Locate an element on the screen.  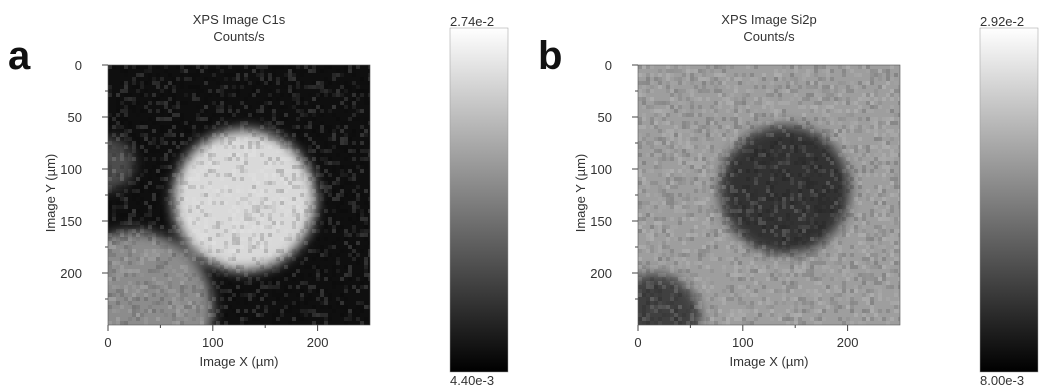
colorbar-max-label: 2.92e-2 is located at coordinates (1002, 21).